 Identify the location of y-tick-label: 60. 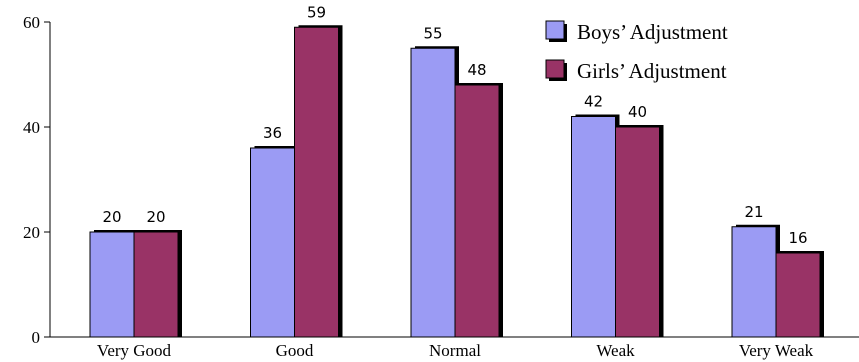
(31, 22).